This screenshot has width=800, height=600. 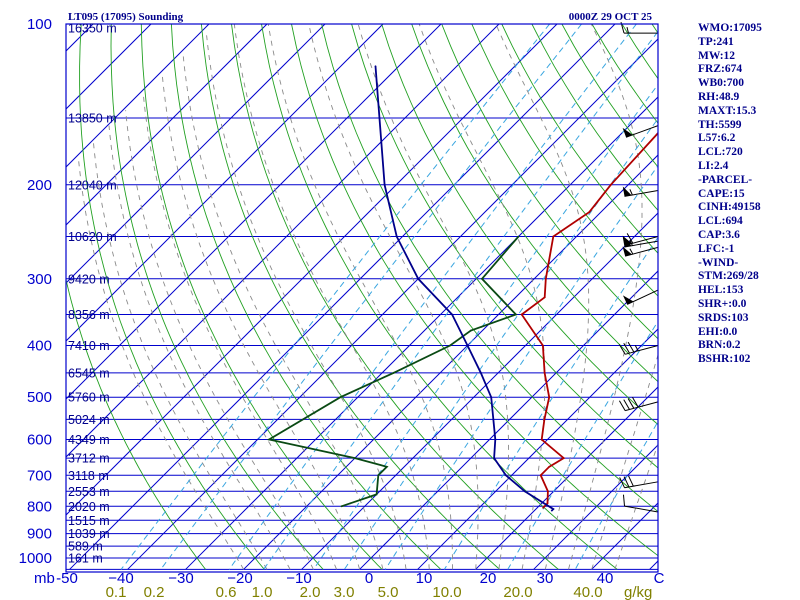 I want to click on height-label: 3712 m, so click(x=89, y=459).